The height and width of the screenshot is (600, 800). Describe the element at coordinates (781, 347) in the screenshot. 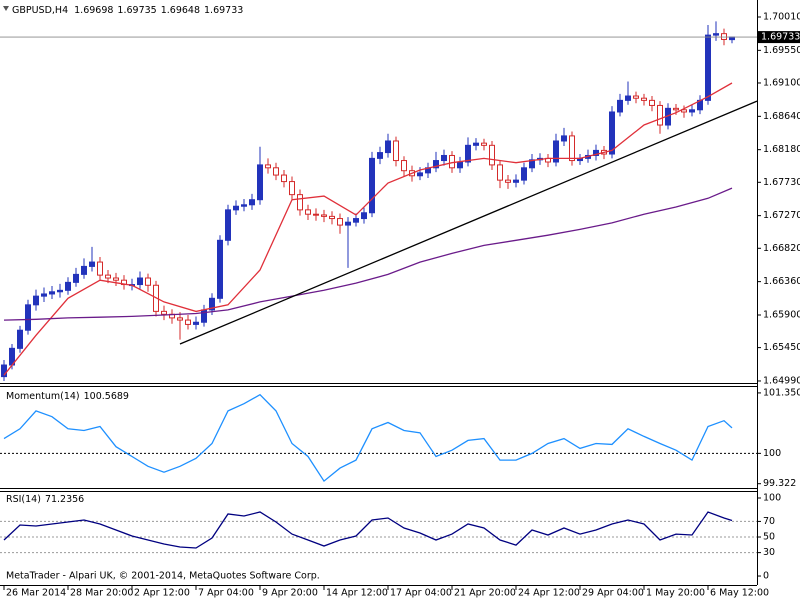

I see `y-tick-label: 1.65450` at that location.